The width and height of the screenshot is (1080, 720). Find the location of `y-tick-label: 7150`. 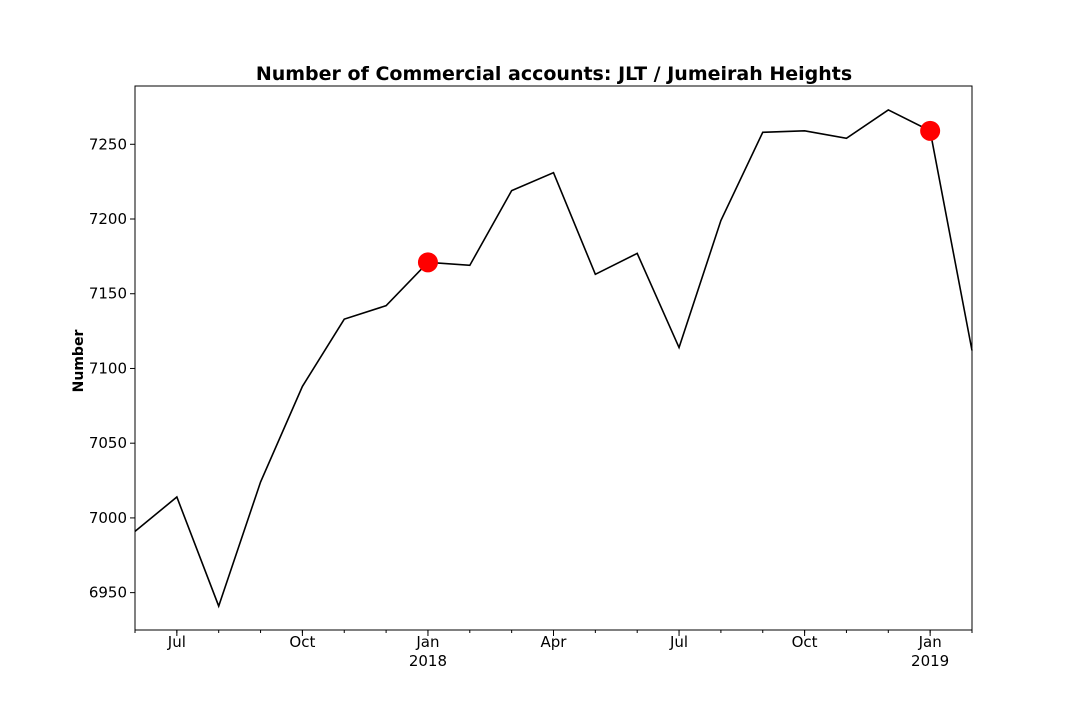

y-tick-label: 7150 is located at coordinates (108, 294).